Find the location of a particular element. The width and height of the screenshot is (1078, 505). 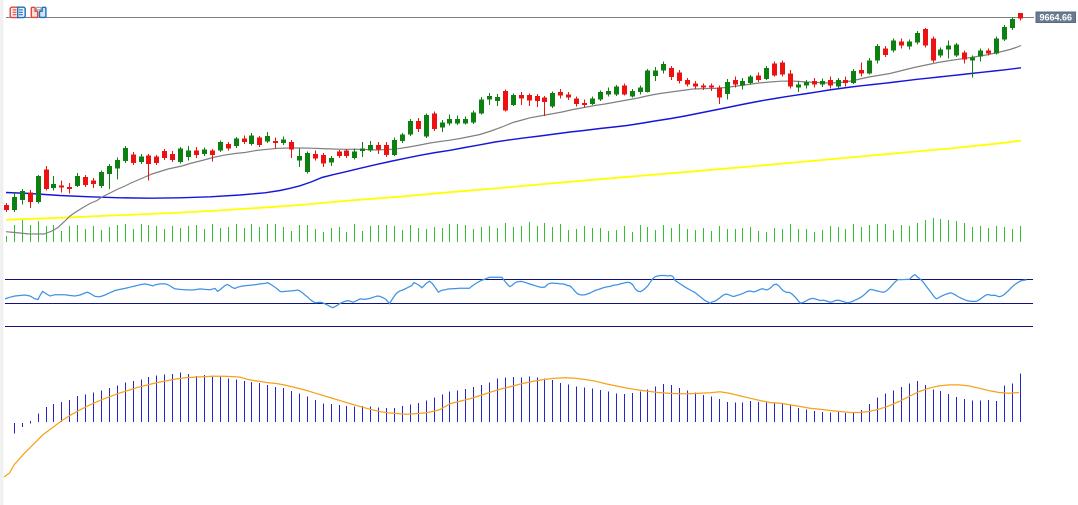

svg-text: 9664.66 is located at coordinates (1056, 17).